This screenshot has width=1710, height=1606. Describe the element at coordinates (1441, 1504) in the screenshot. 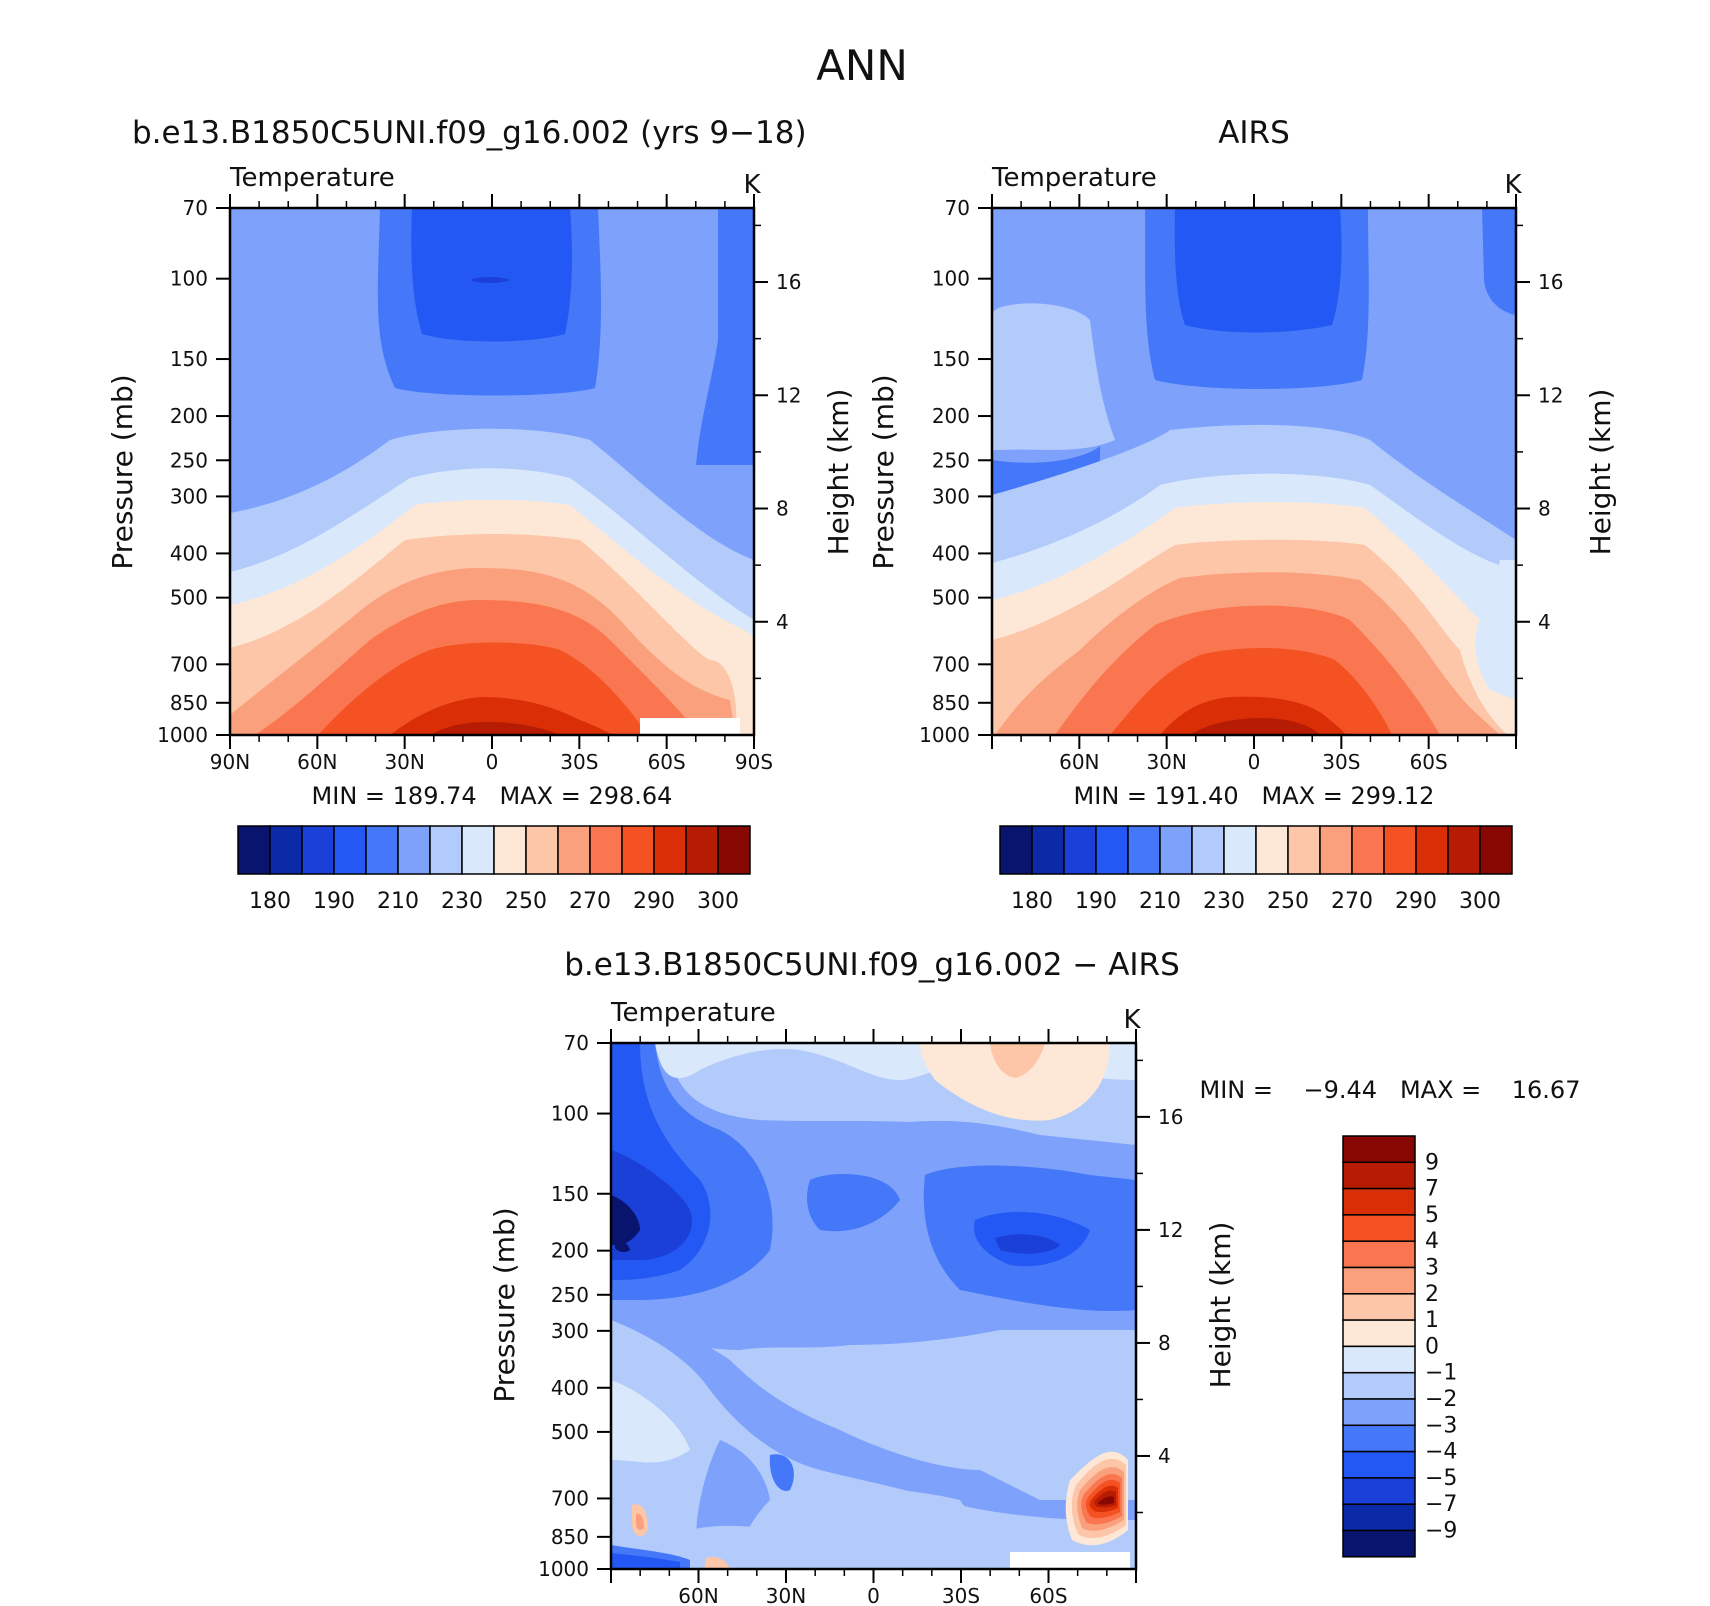

I see `colorbar-label: −7` at that location.